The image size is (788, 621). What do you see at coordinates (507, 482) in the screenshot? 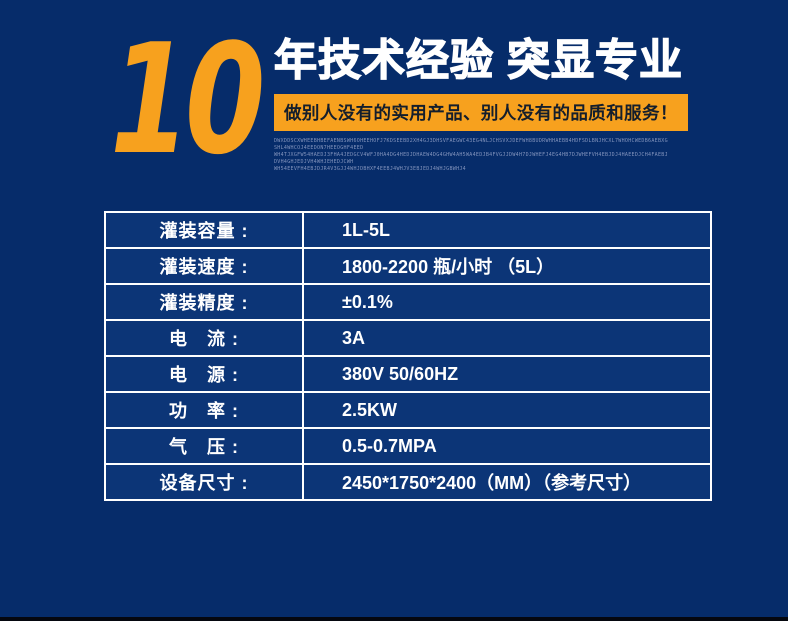
I see `spec-value: 2450*1750*2400（MM）（参考尺寸）` at bounding box center [507, 482].